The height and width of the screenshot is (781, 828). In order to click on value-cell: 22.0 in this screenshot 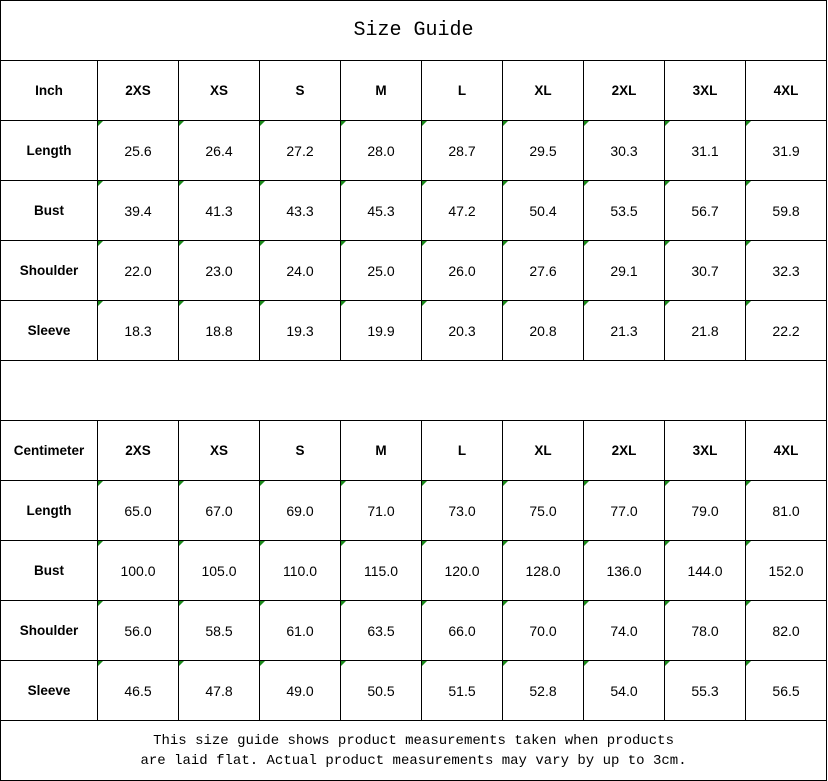, I will do `click(138, 270)`.